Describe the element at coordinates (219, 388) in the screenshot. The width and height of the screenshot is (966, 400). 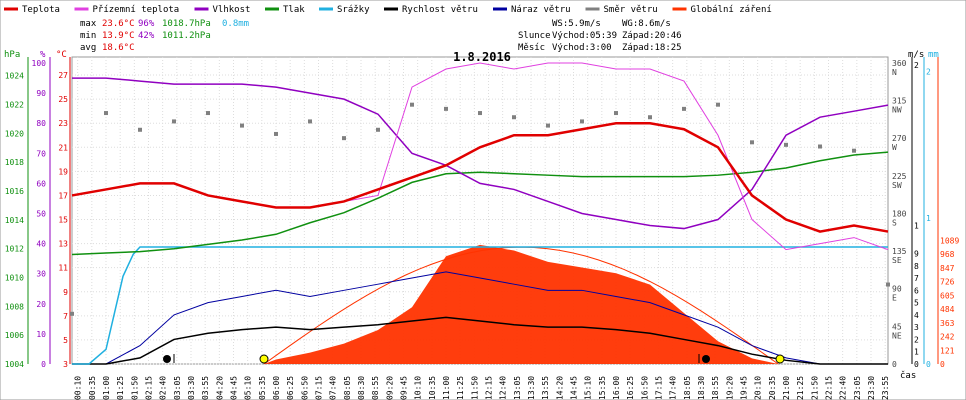
I see `time-tick-10: 04:20` at that location.